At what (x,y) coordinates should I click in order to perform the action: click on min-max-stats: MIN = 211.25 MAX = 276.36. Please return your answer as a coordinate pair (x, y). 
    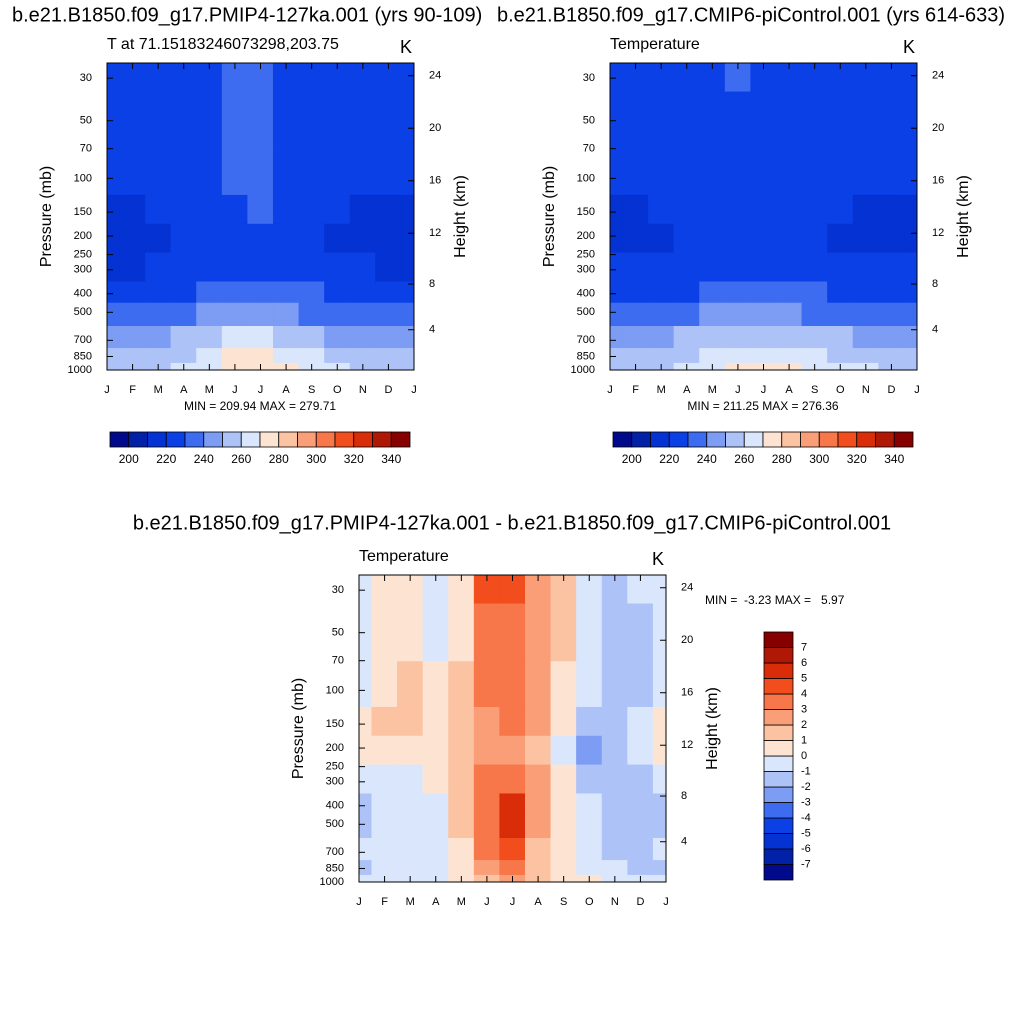
    Looking at the image, I should click on (763, 406).